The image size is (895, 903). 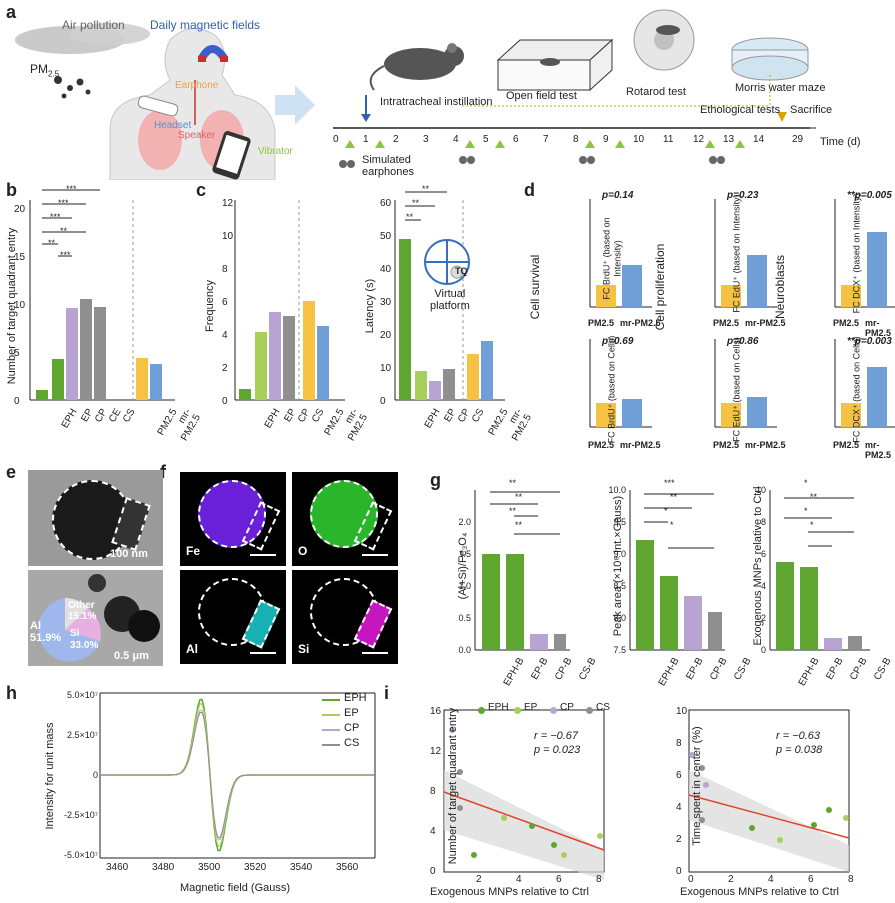 What do you see at coordinates (20, 209) in the screenshot?
I see `b-ytick-label: 20` at bounding box center [20, 209].